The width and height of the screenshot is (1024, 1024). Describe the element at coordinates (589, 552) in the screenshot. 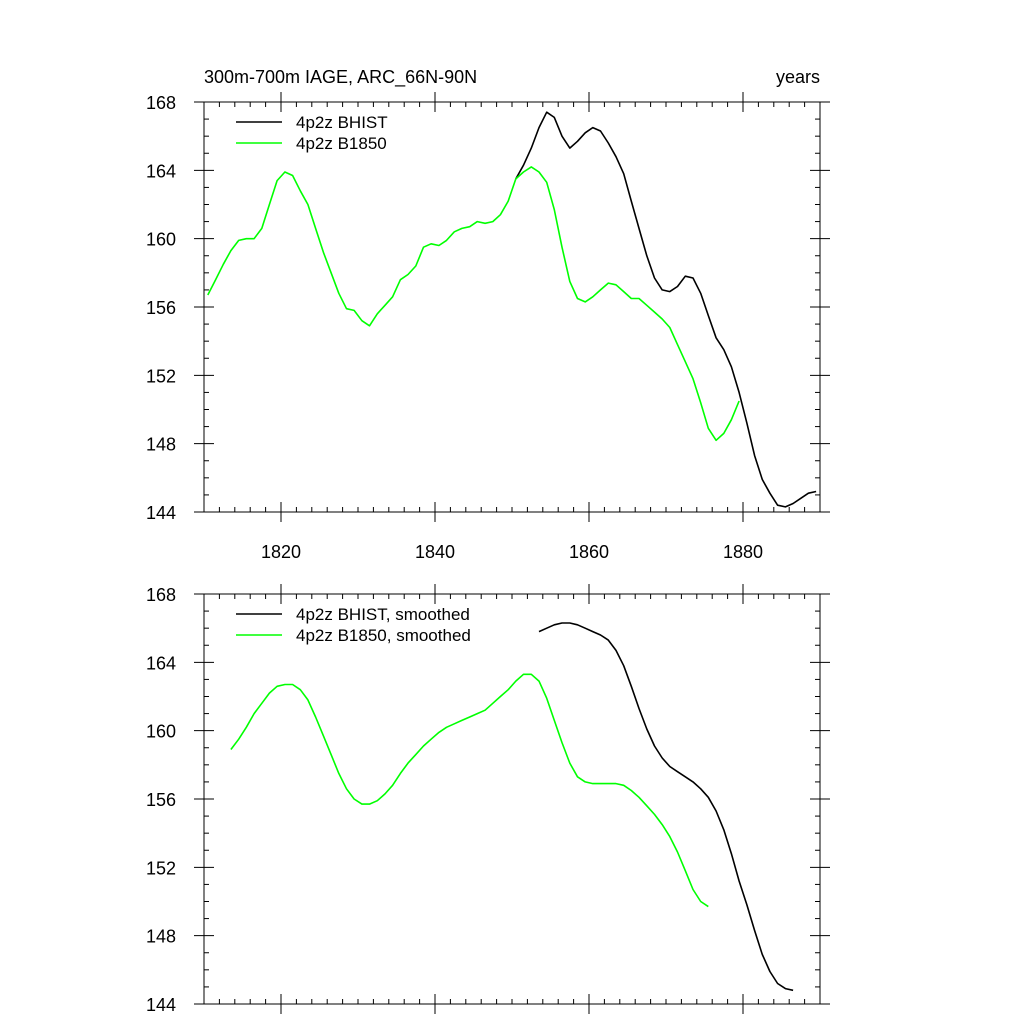

I see `x-tick-label: 1860` at that location.